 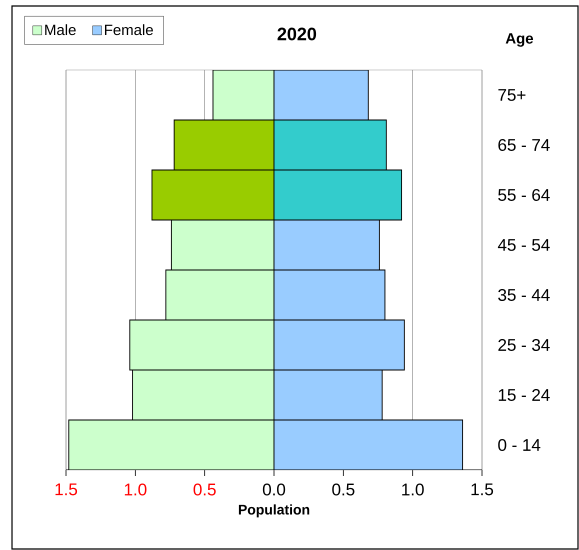 What do you see at coordinates (512, 95) in the screenshot?
I see `y-tick-label: 75+` at bounding box center [512, 95].